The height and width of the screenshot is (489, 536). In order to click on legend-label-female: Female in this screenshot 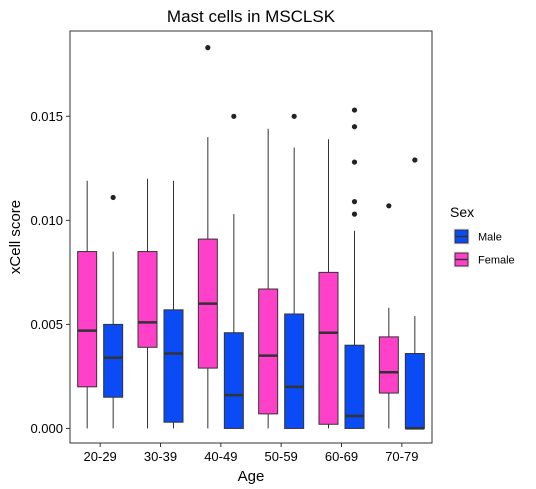, I will do `click(496, 261)`.